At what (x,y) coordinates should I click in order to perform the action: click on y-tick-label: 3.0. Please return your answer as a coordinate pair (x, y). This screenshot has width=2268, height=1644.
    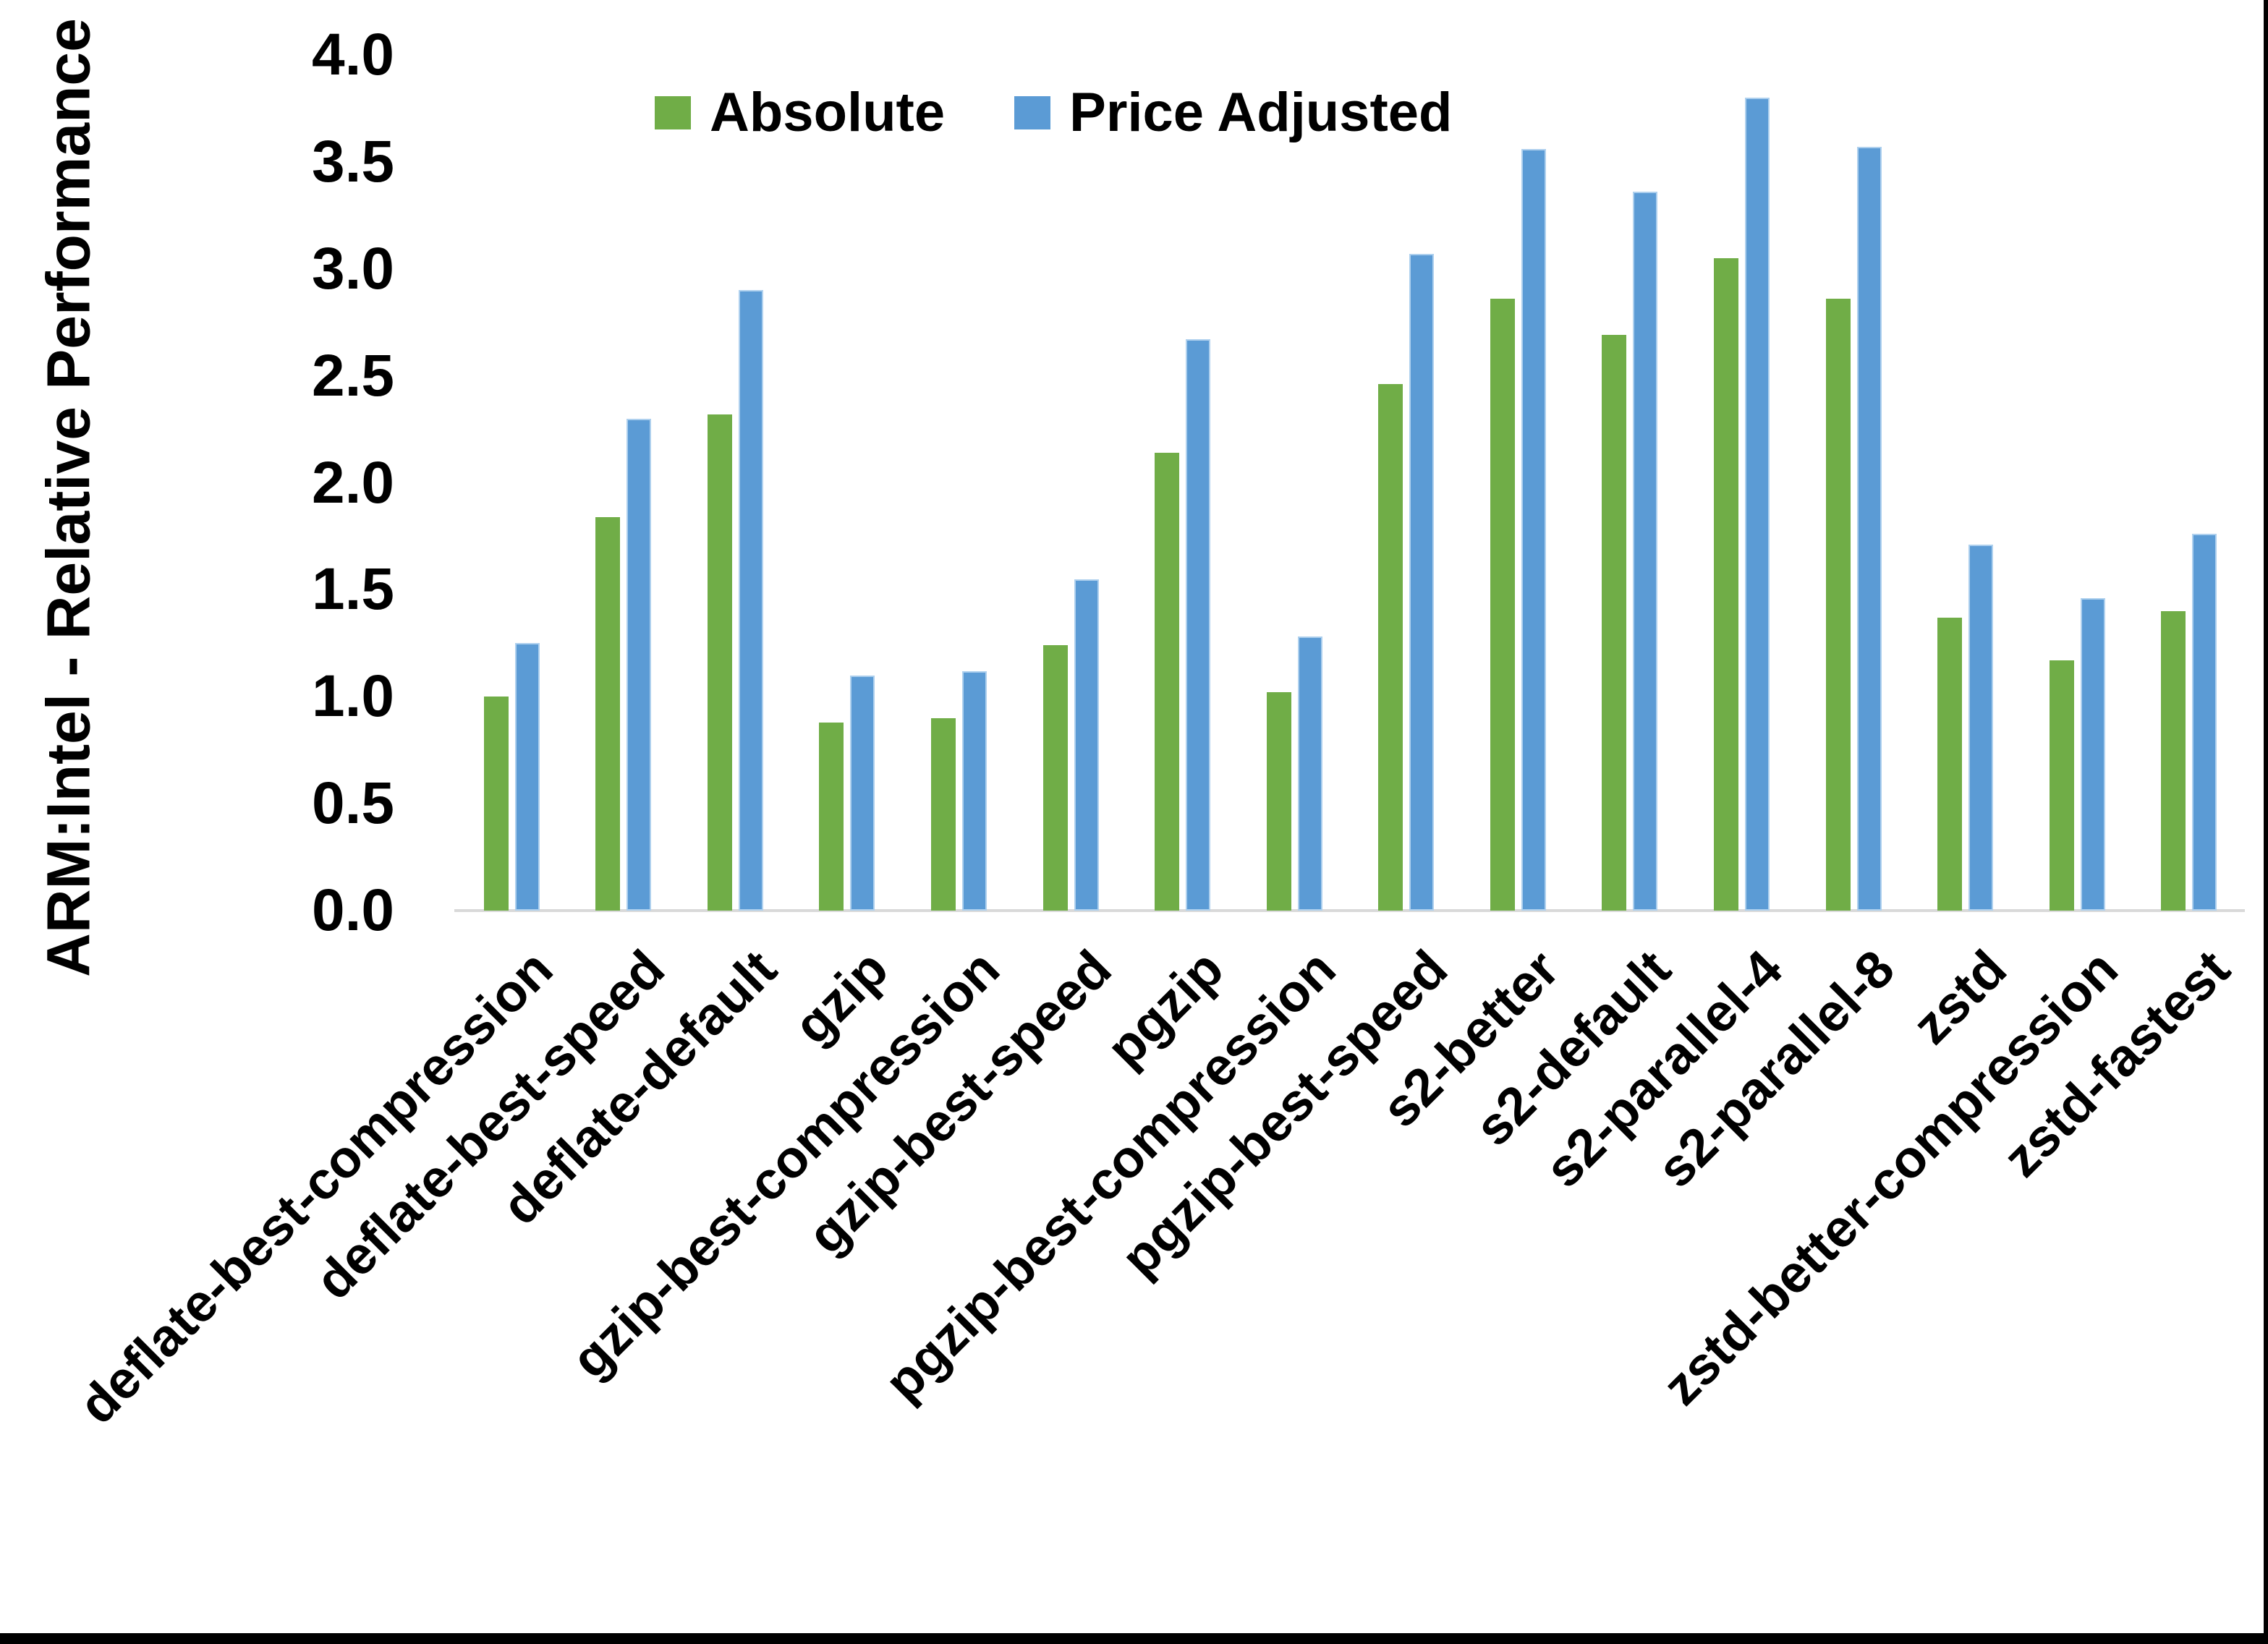
    Looking at the image, I should click on (353, 268).